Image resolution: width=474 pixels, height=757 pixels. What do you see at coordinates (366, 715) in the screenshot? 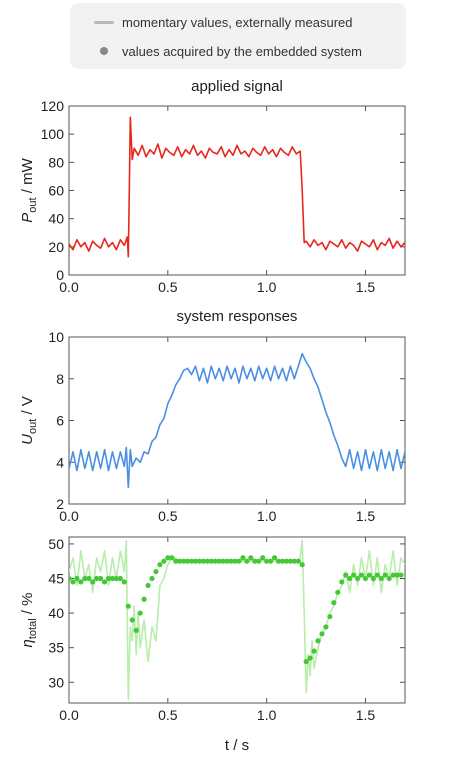
I see `chart3-xtick-label: 1.5` at bounding box center [366, 715].